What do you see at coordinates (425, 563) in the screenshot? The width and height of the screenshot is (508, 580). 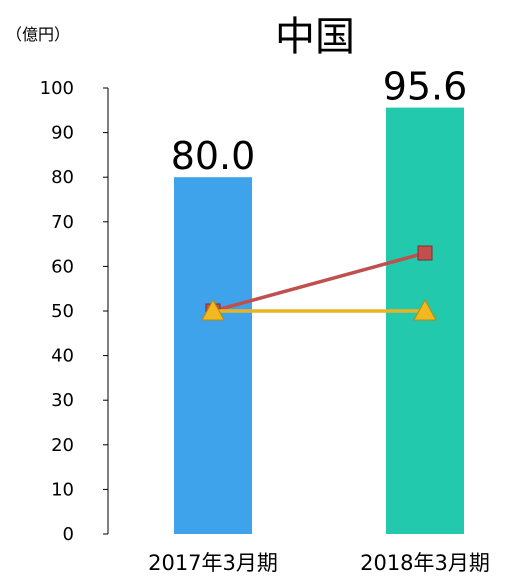 I see `x-category-label: 2018年3月期` at bounding box center [425, 563].